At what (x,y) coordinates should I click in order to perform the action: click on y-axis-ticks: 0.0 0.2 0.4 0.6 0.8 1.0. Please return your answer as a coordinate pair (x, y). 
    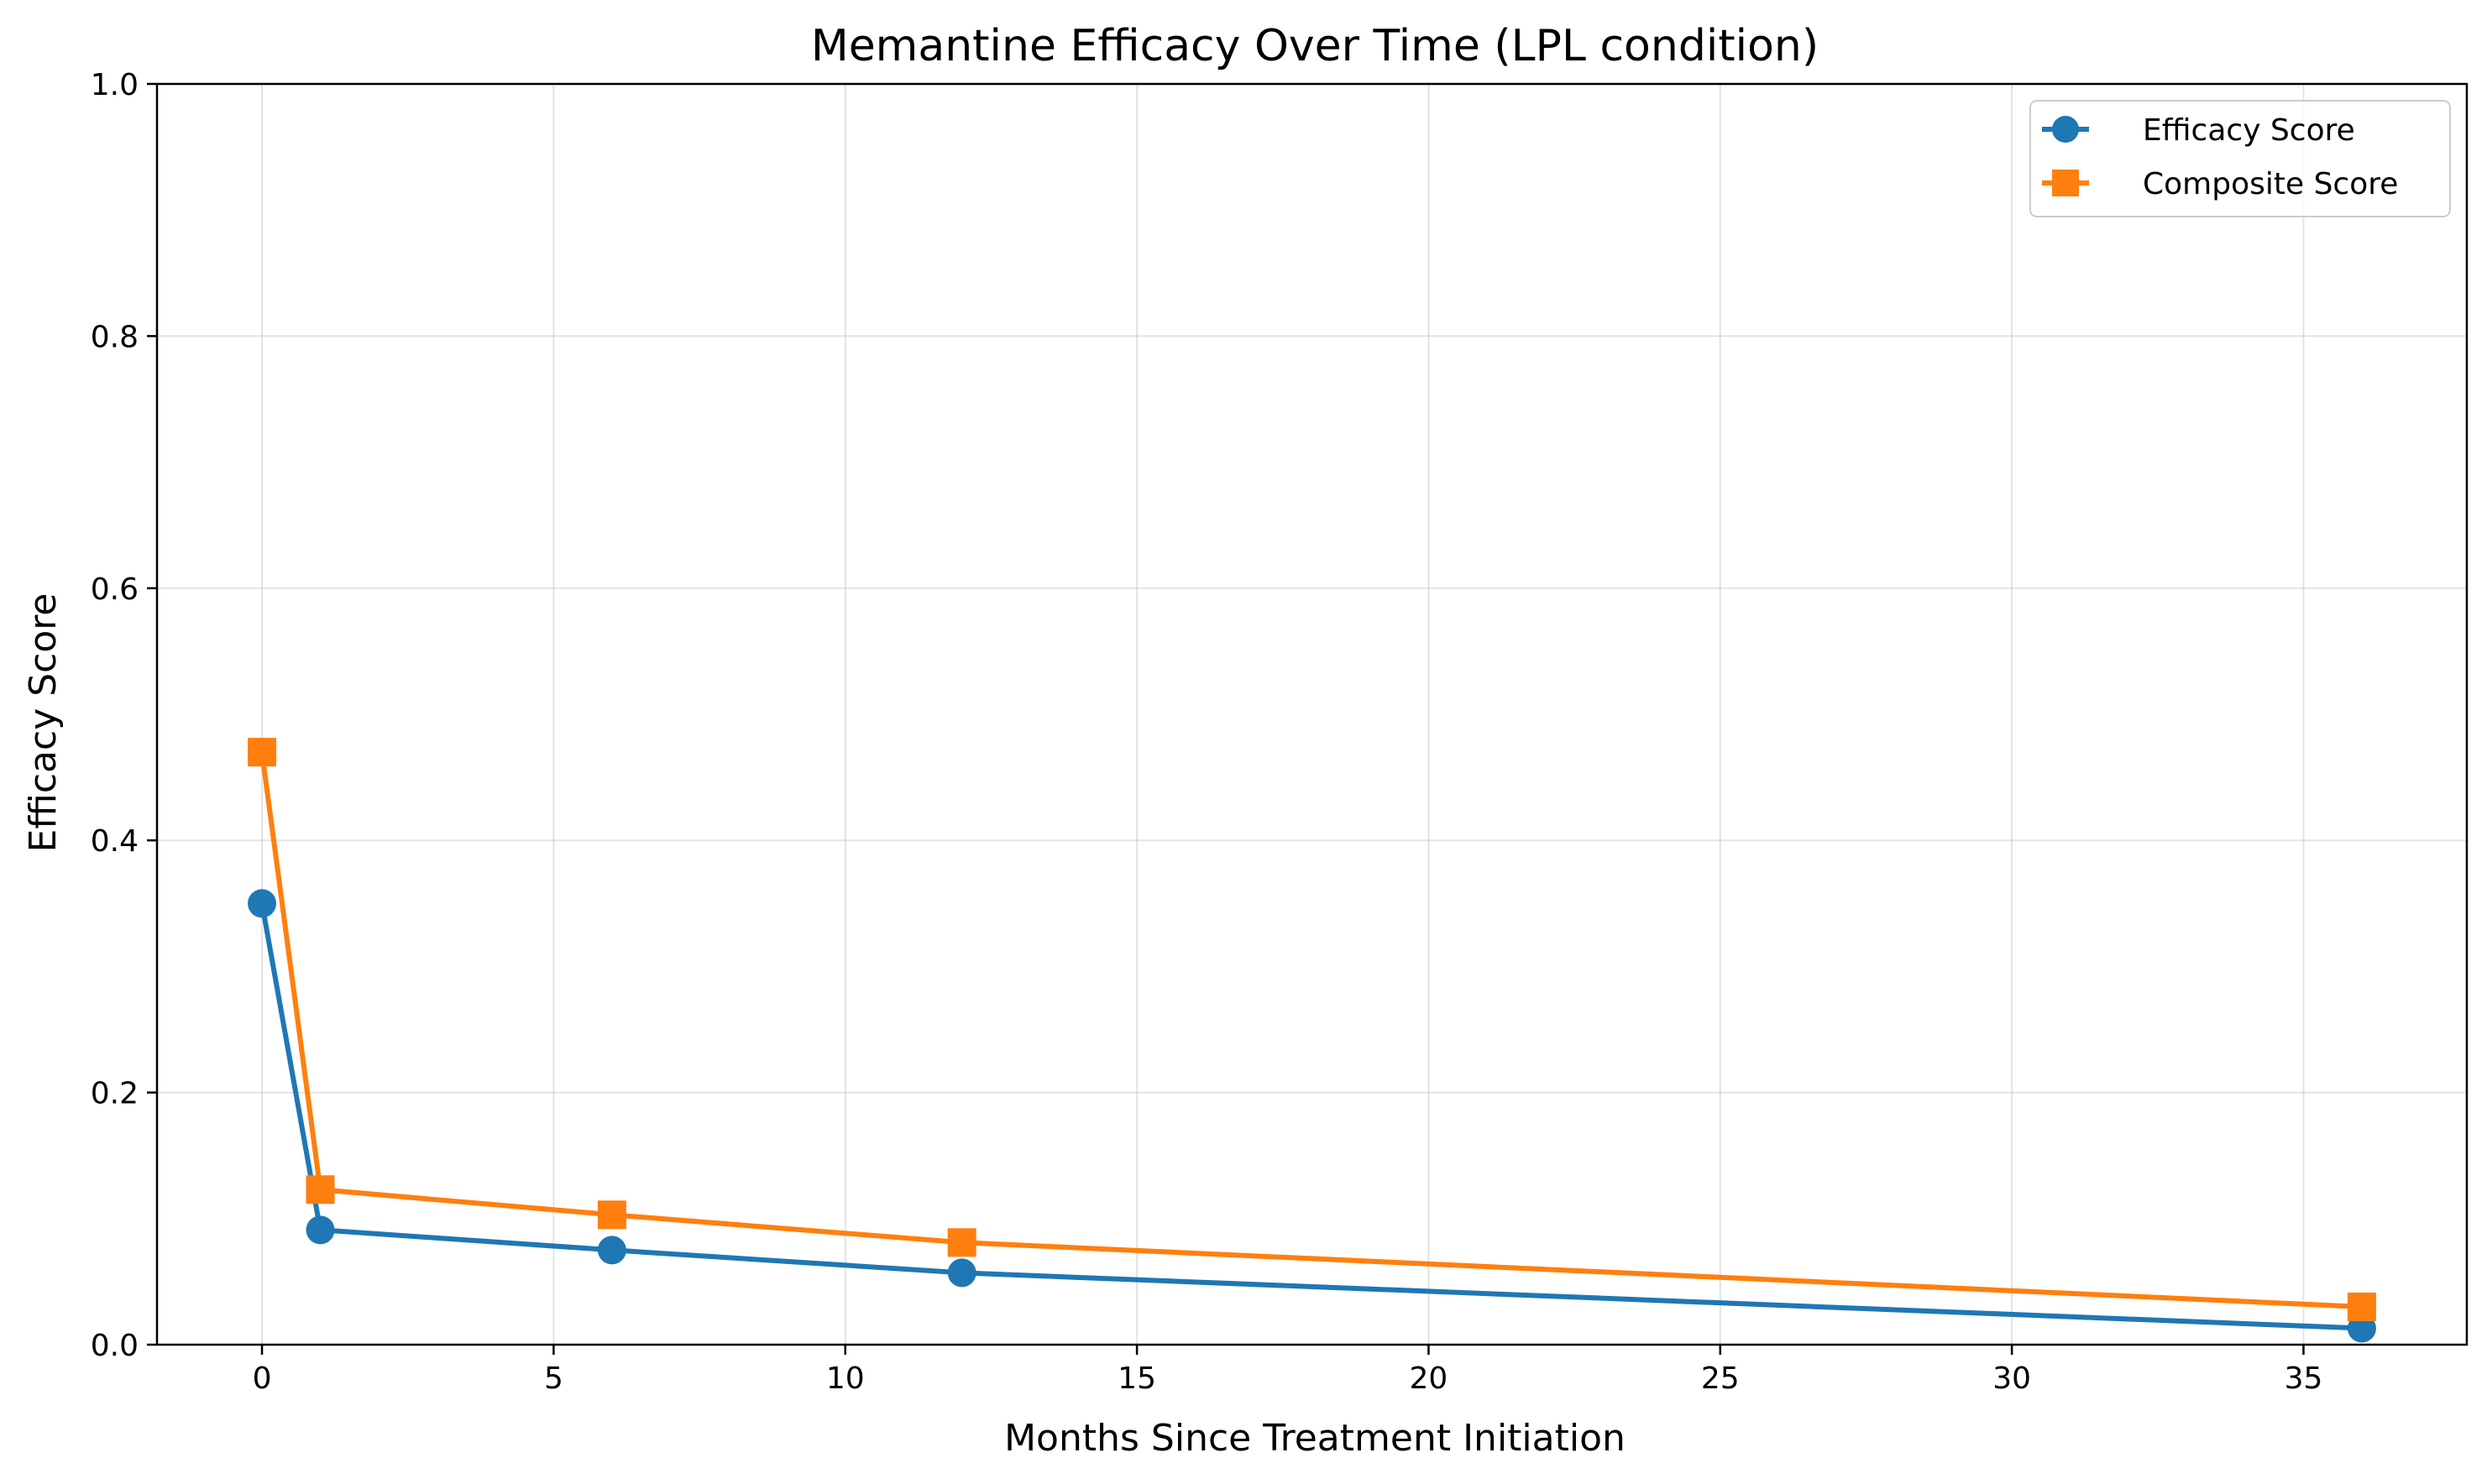
    Looking at the image, I should click on (124, 715).